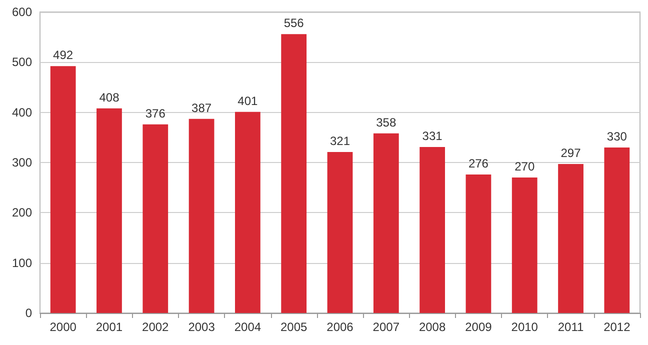 This screenshot has width=648, height=345. Describe the element at coordinates (340, 327) in the screenshot. I see `x-tick-label: 2006` at that location.